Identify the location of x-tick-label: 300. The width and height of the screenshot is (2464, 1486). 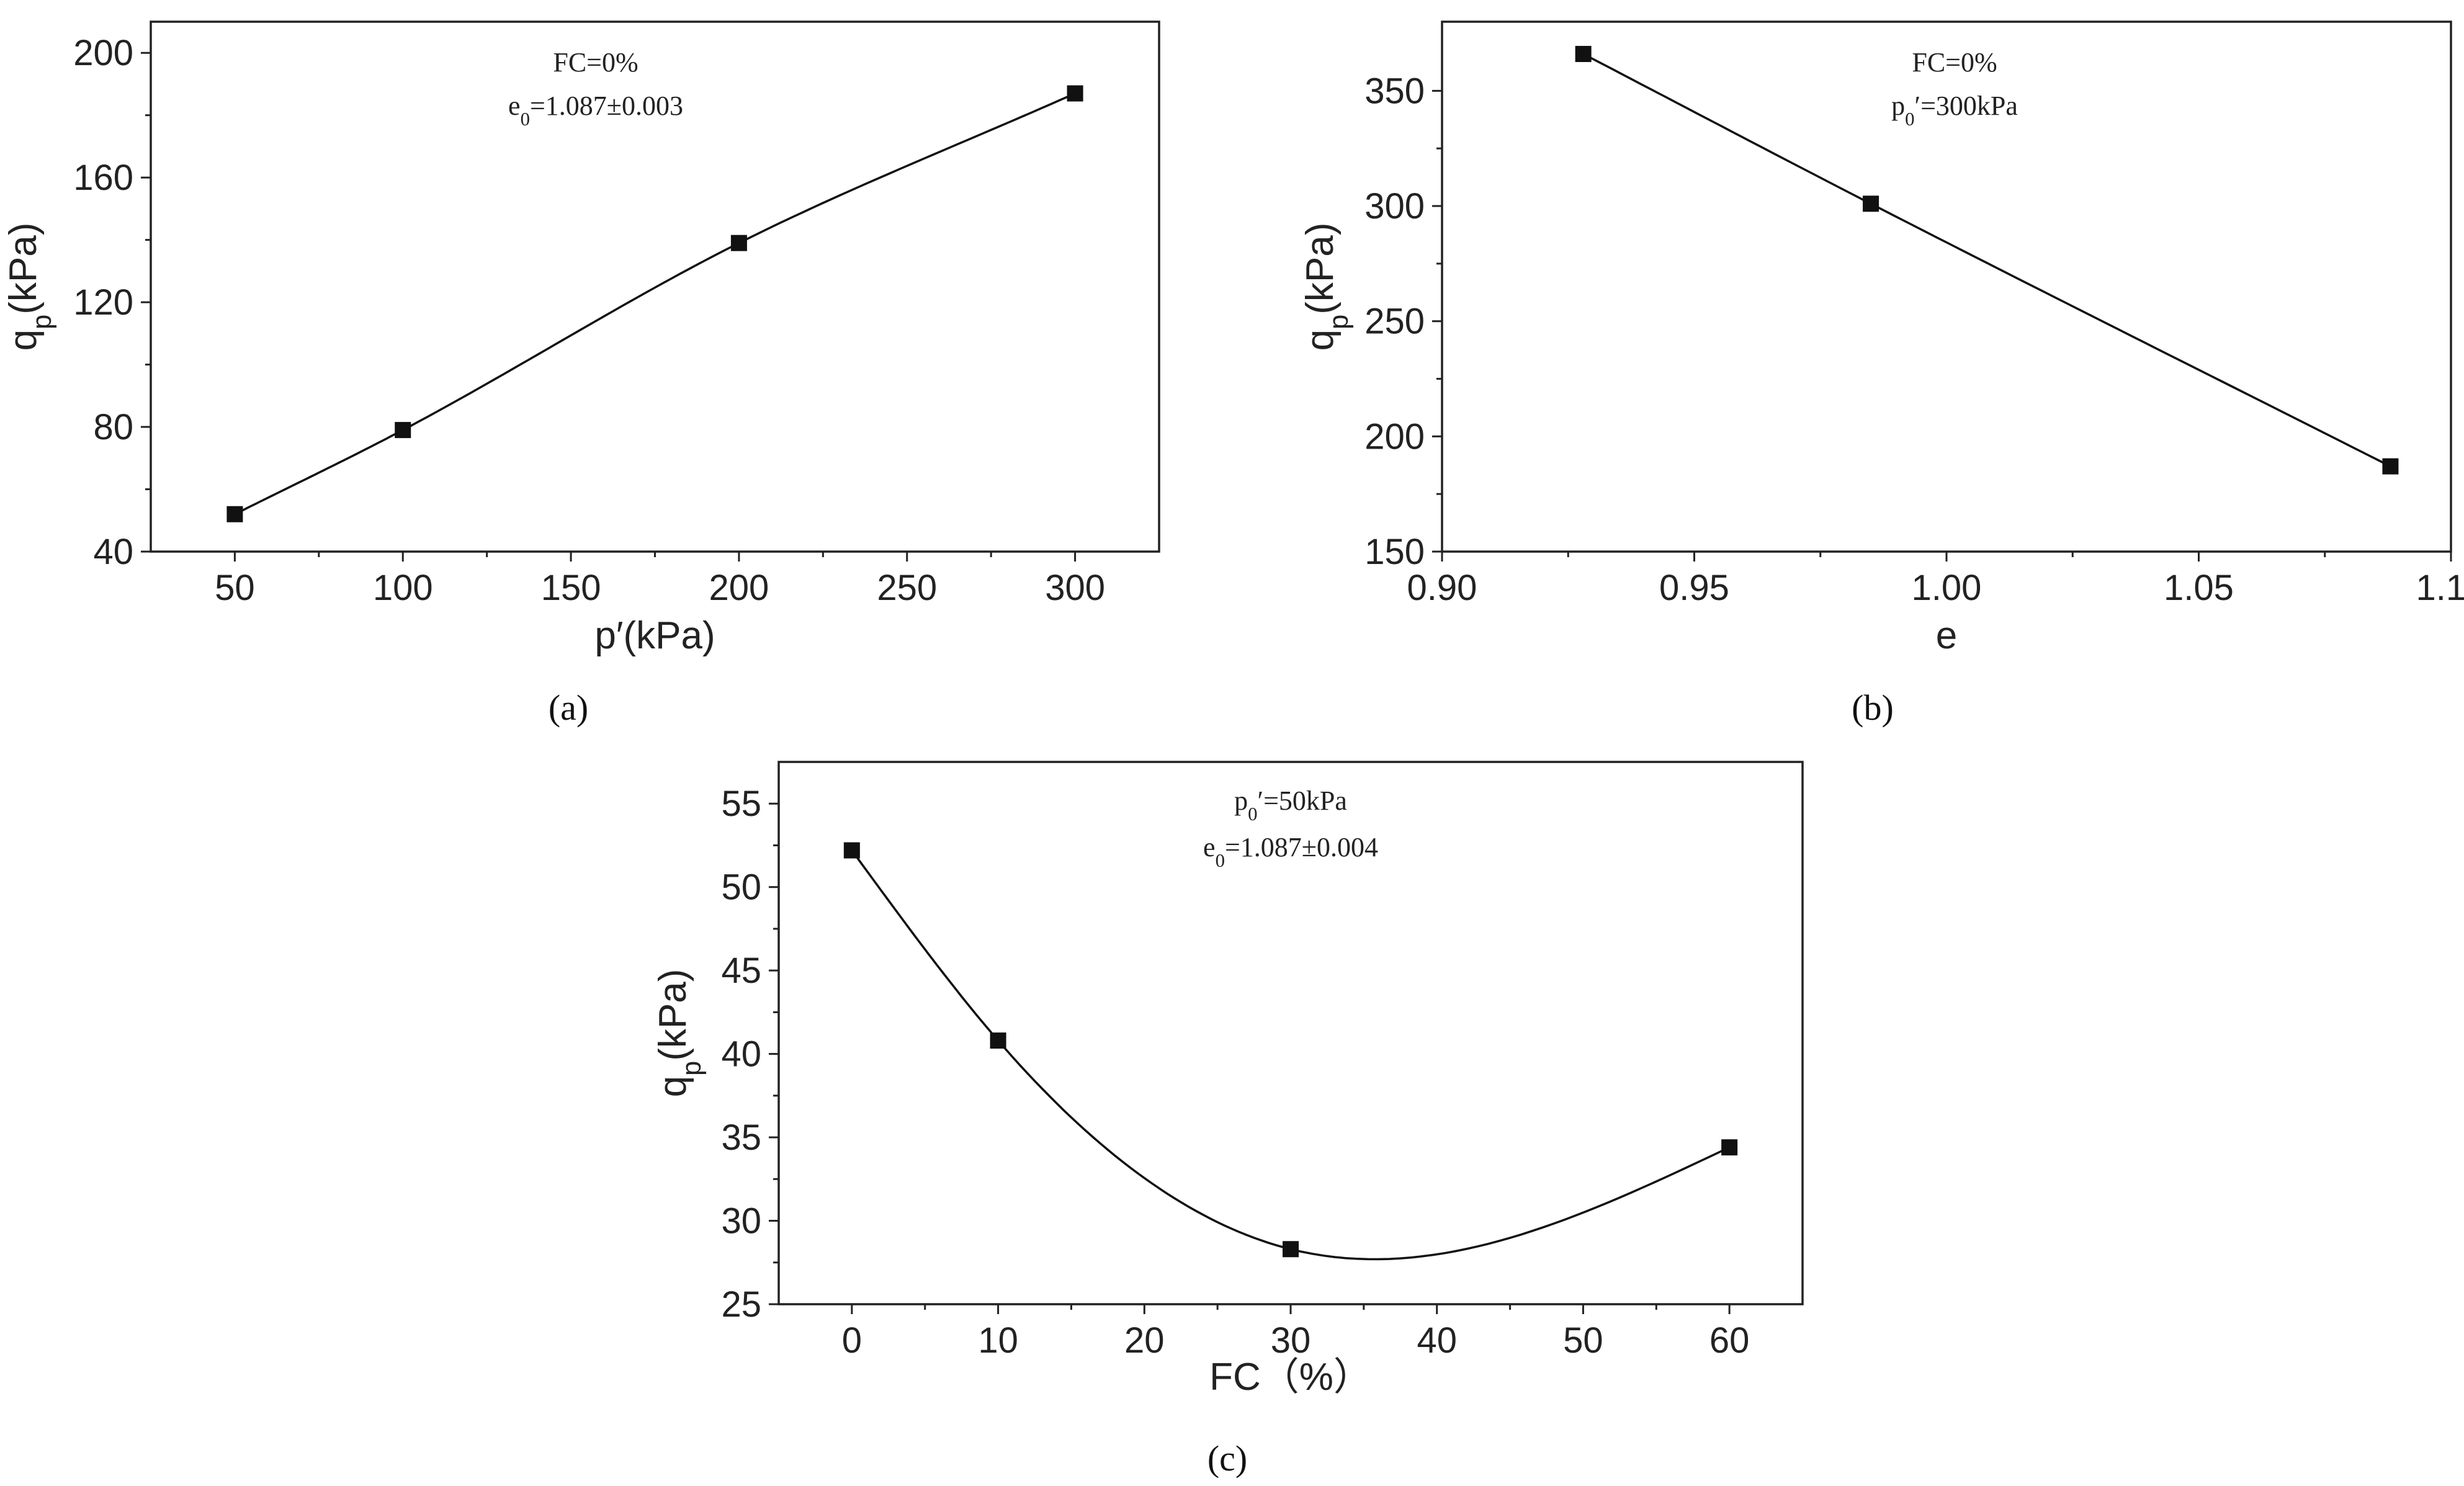
(1075, 588).